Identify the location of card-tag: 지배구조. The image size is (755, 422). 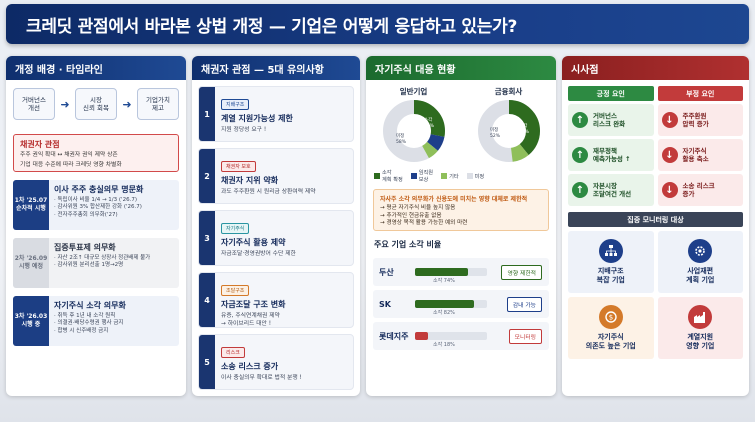
(235, 104).